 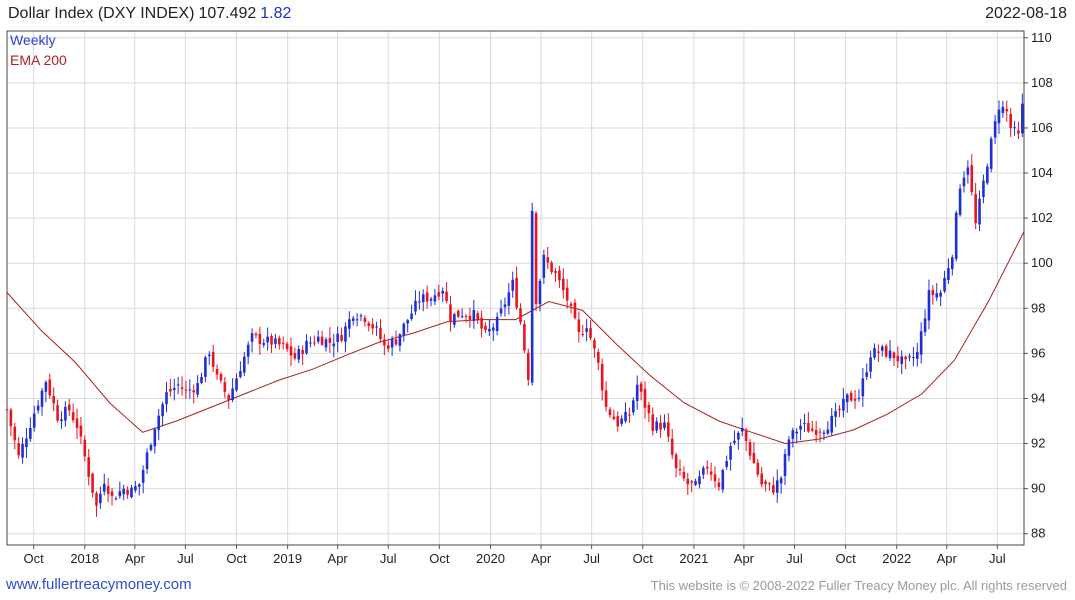 What do you see at coordinates (490, 558) in the screenshot?
I see `x-tick-label: 2020` at bounding box center [490, 558].